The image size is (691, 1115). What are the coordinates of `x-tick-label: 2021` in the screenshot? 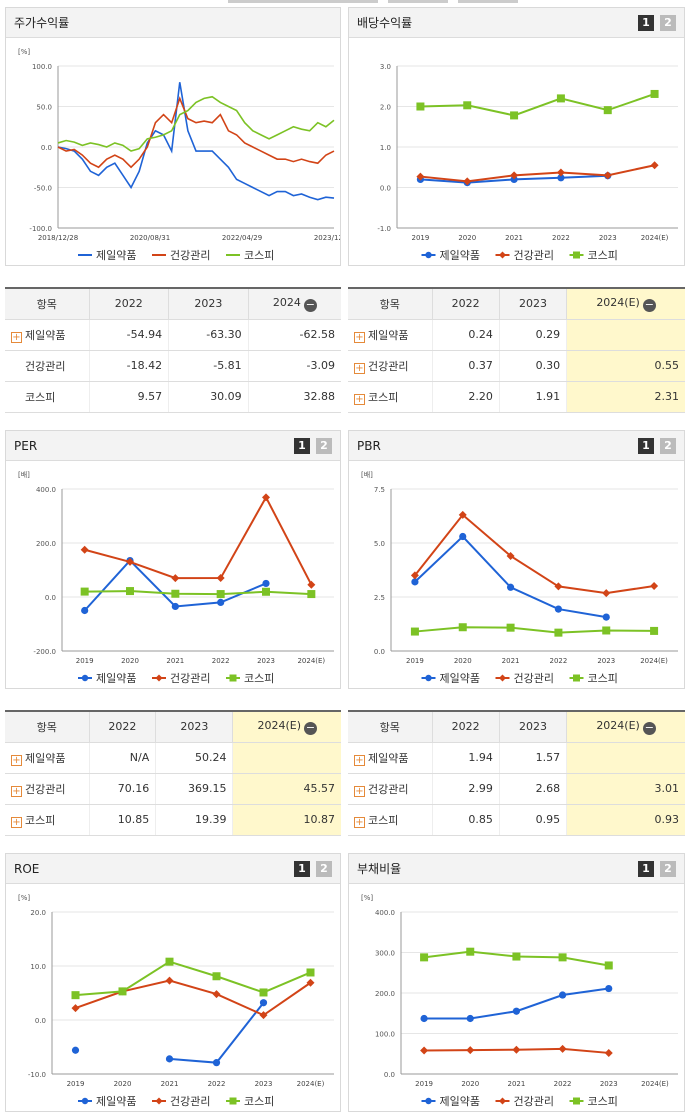 It's located at (514, 238).